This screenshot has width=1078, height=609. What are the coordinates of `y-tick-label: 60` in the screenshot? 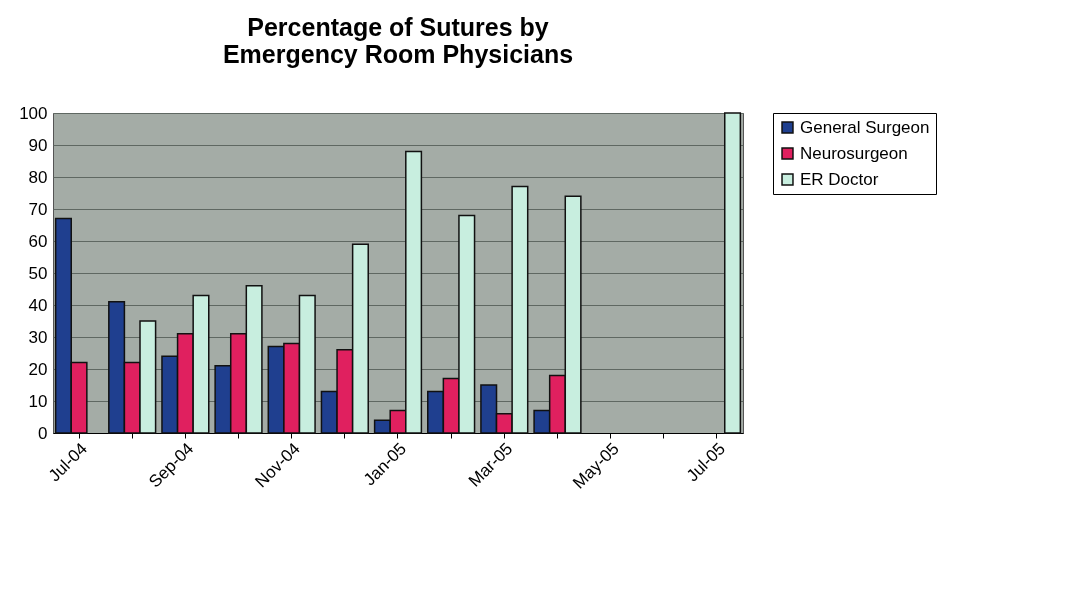 It's located at (38, 241).